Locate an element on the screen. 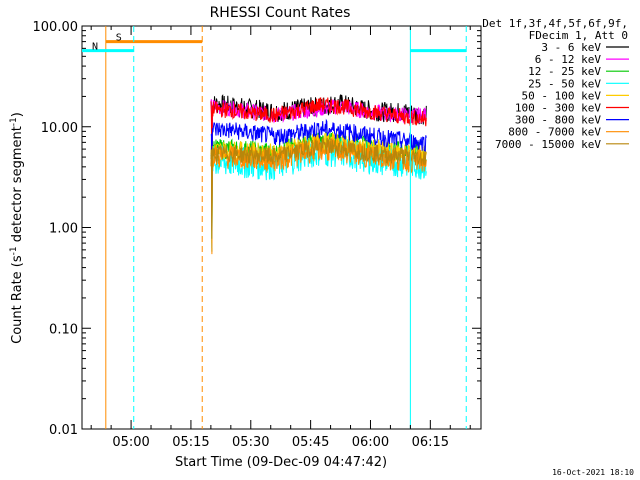 The image size is (640, 480). y-tick-label: 1.00 is located at coordinates (63, 229).